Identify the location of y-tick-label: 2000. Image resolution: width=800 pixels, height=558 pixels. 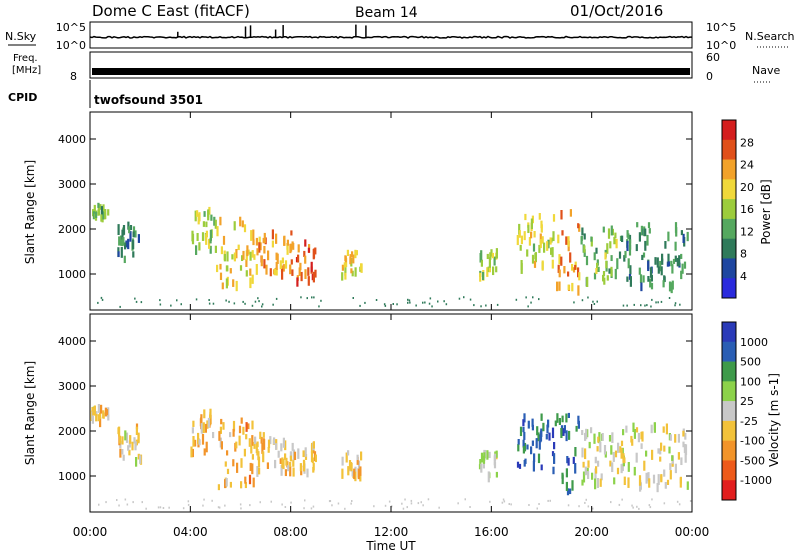
(72, 229).